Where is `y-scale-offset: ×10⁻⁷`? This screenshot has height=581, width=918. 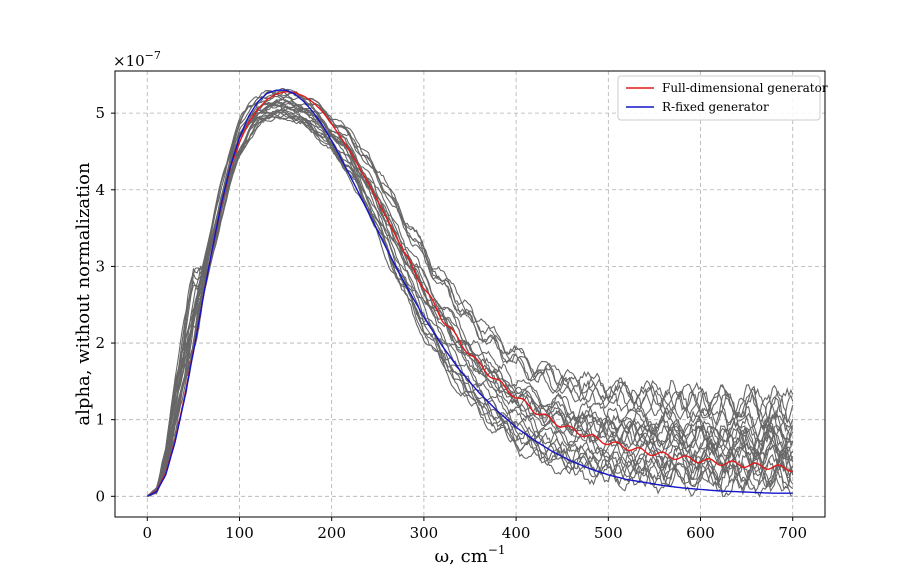
y-scale-offset: ×10⁻⁷ is located at coordinates (137, 59).